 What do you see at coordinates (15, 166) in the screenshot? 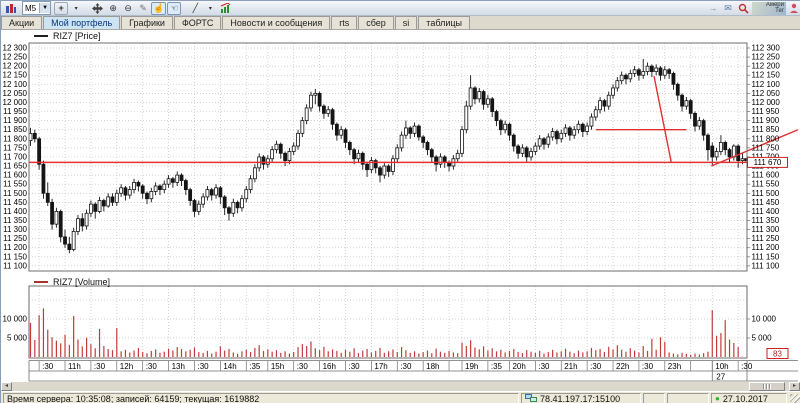
I see `price-axis-label-left: 11 650` at bounding box center [15, 166].